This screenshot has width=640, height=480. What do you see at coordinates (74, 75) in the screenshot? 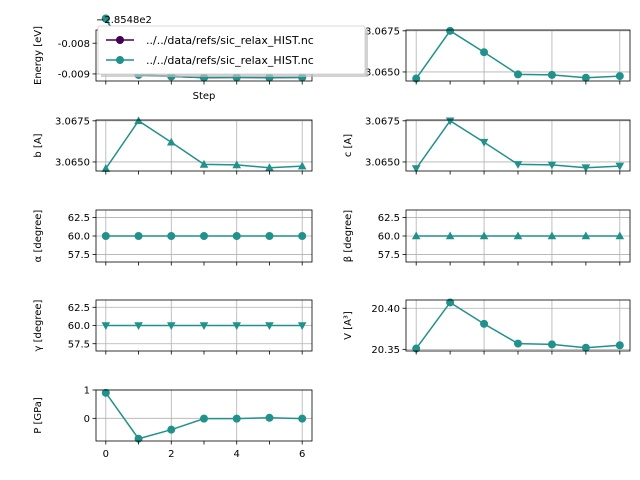
I see `y-tick-label: -0.009` at bounding box center [74, 75].